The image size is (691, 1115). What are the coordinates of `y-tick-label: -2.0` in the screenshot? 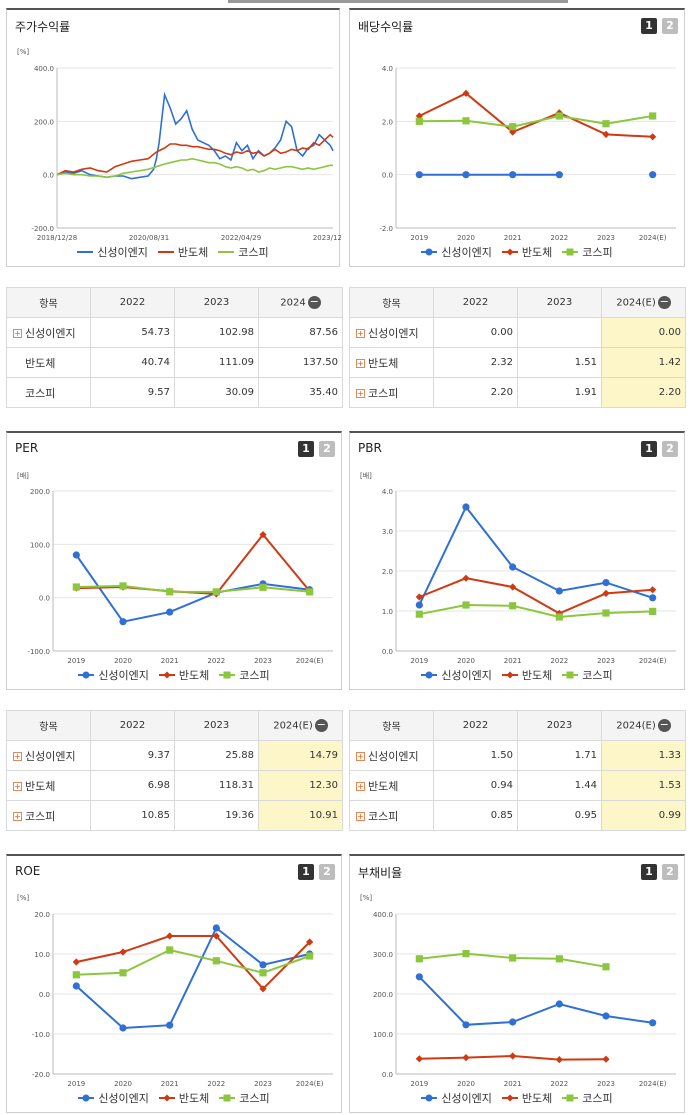 It's located at (386, 229).